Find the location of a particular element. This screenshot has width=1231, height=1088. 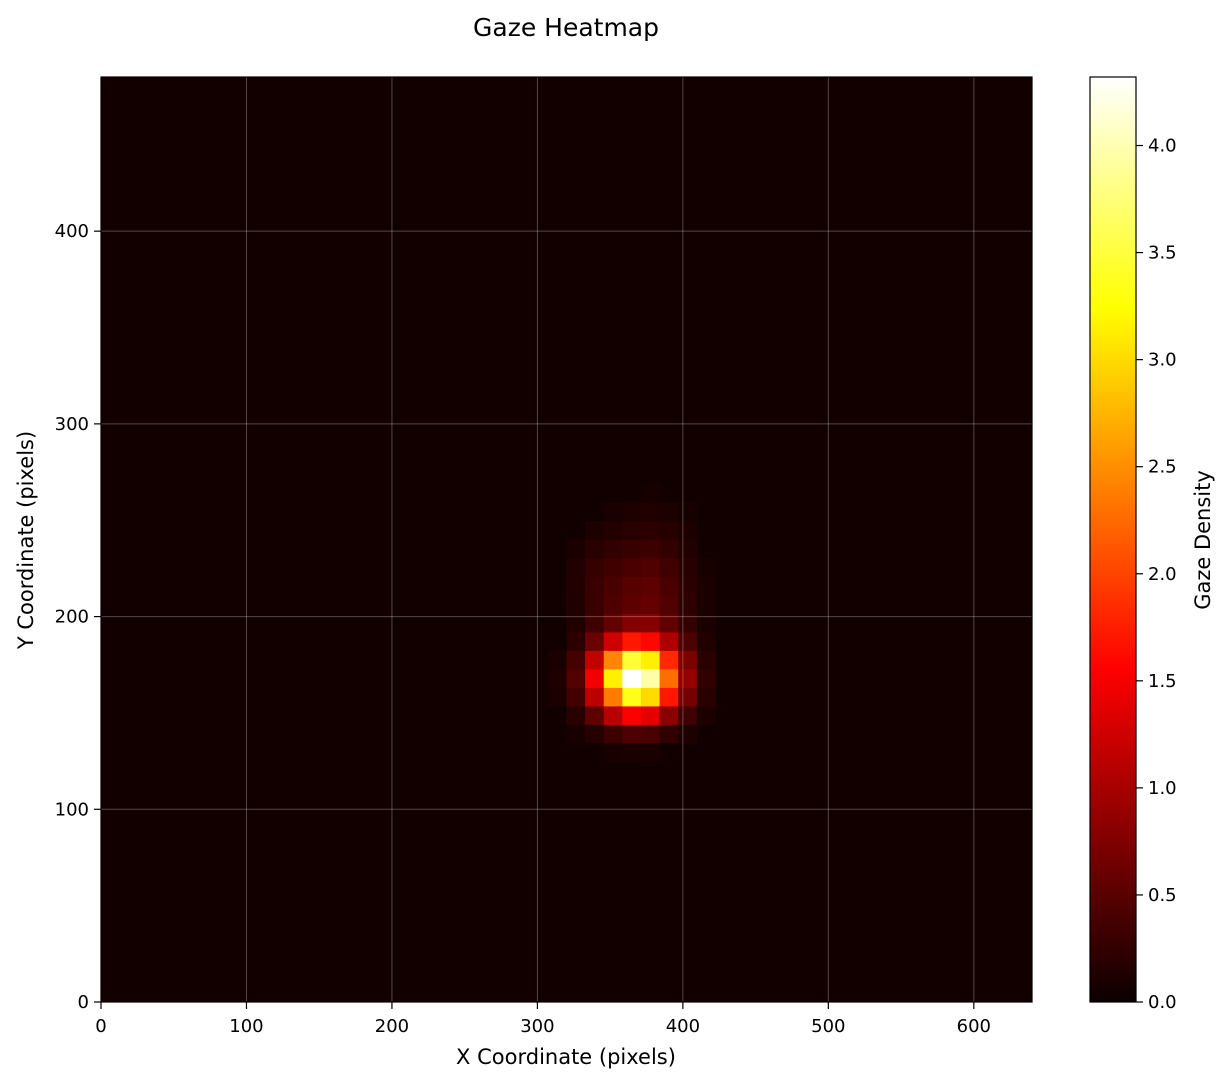

chart-title: Gaze Heatmap is located at coordinates (566, 27).